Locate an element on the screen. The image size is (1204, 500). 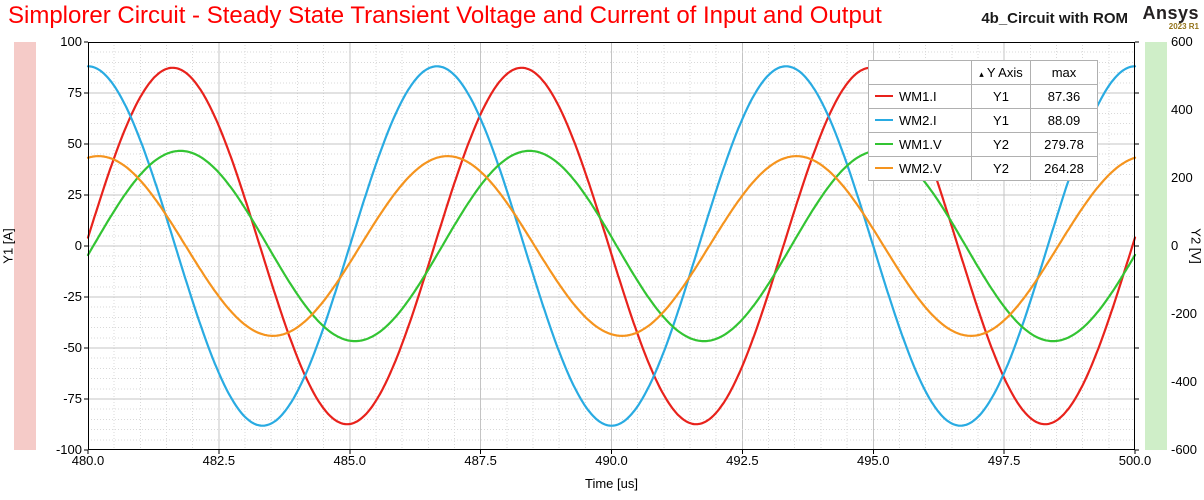
series-name: WM2.V is located at coordinates (920, 168).